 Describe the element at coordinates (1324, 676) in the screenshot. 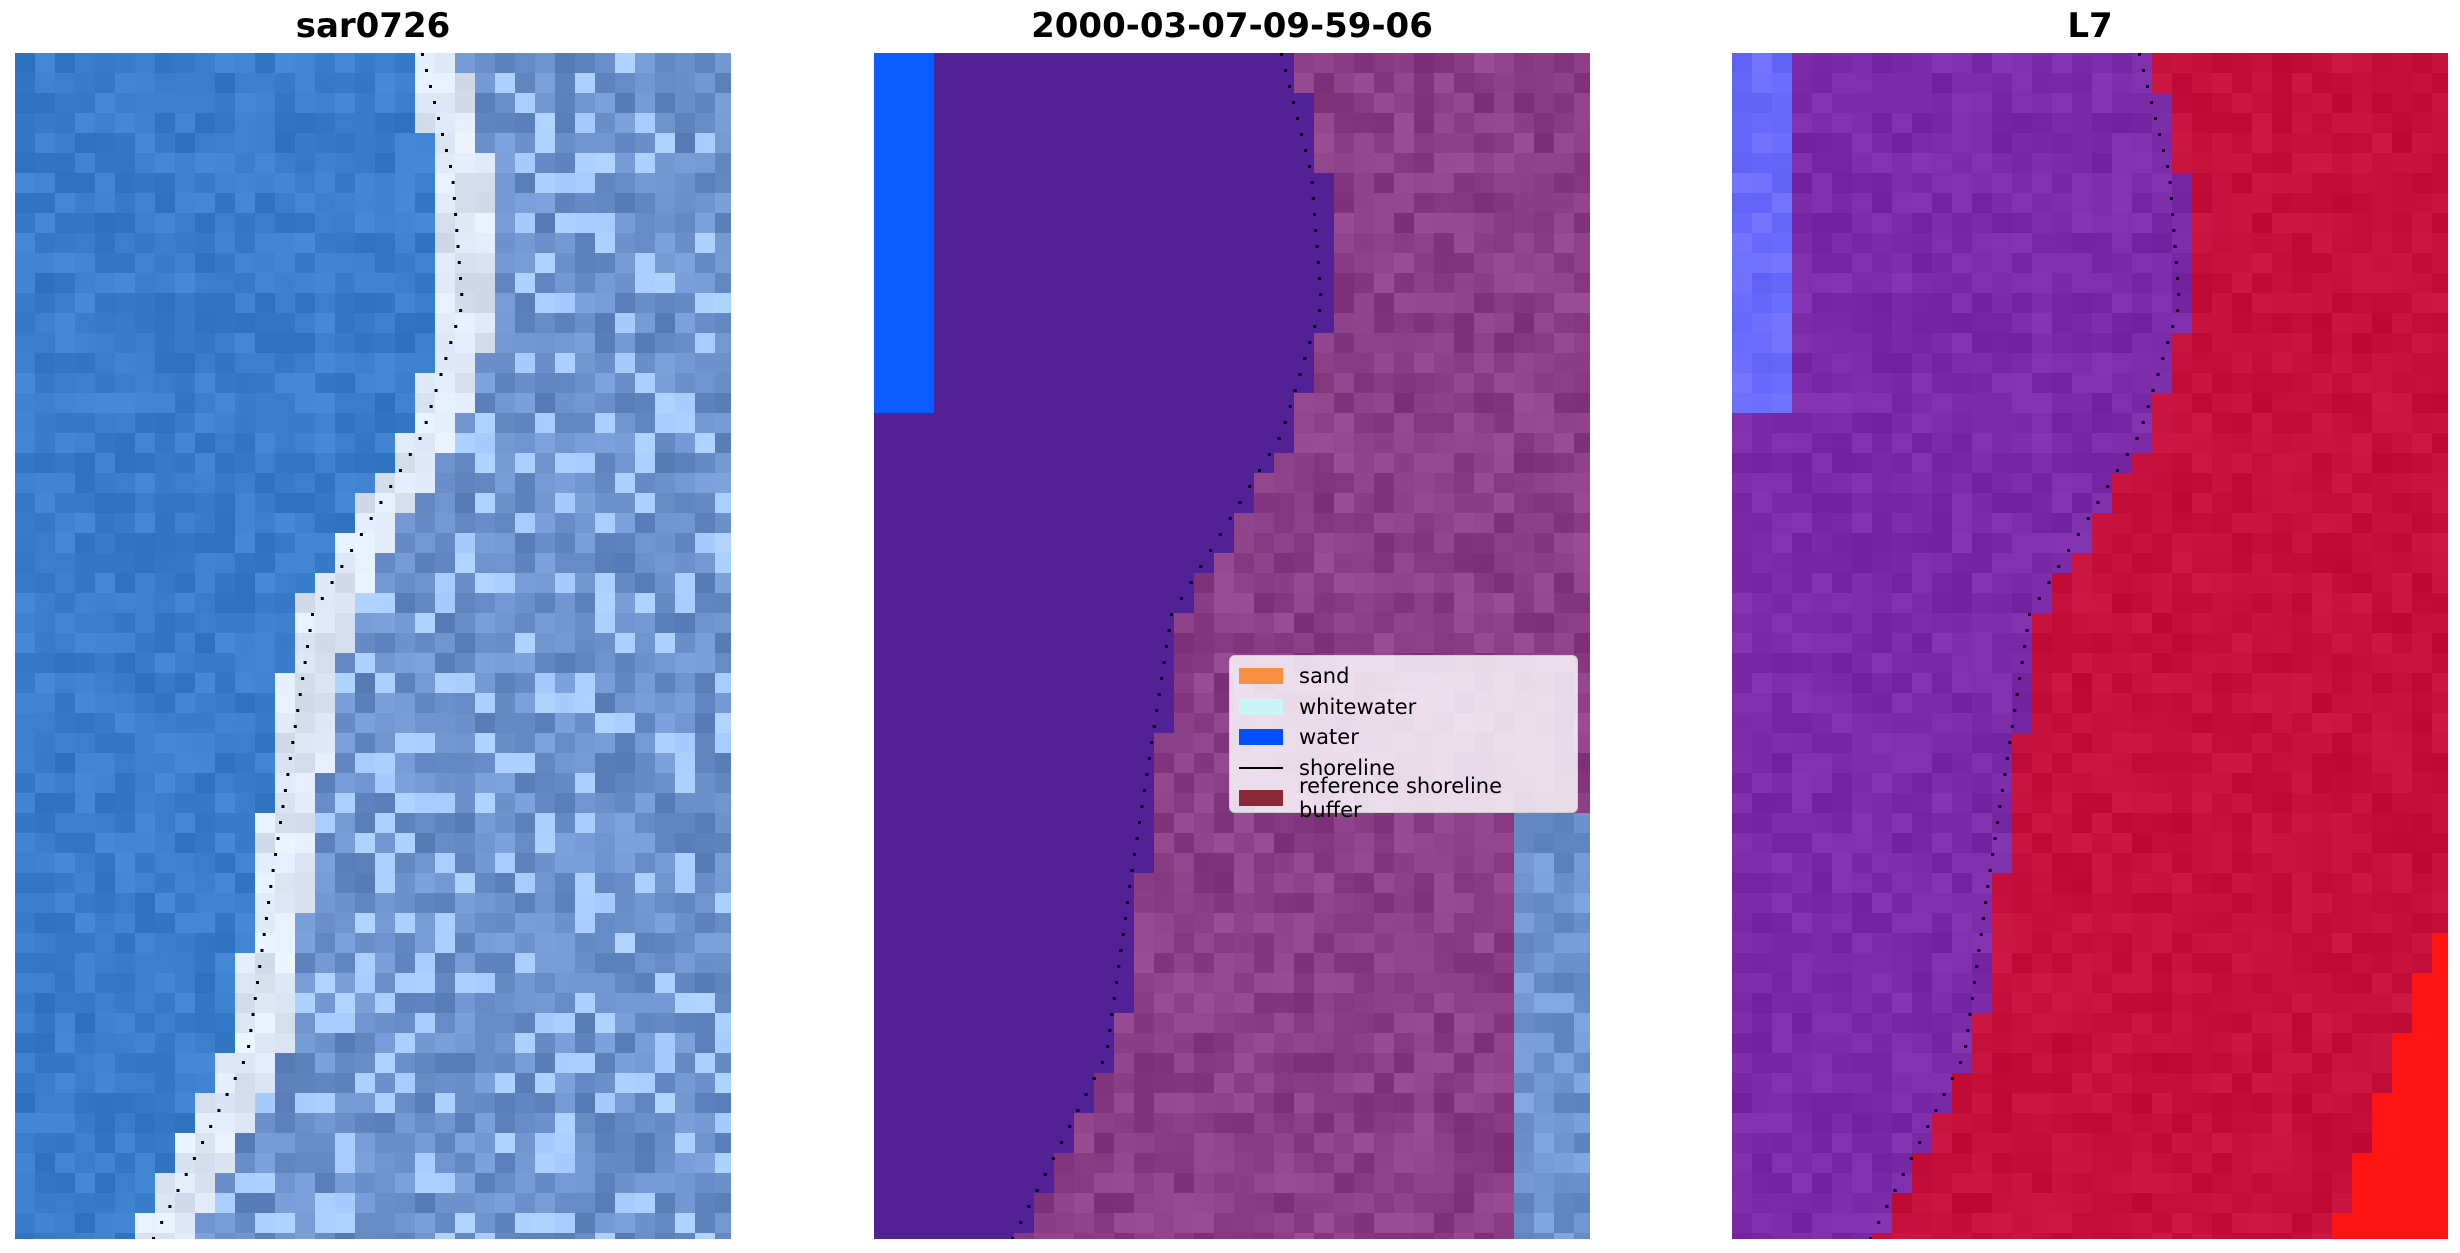

I see `legend-label: sand` at that location.